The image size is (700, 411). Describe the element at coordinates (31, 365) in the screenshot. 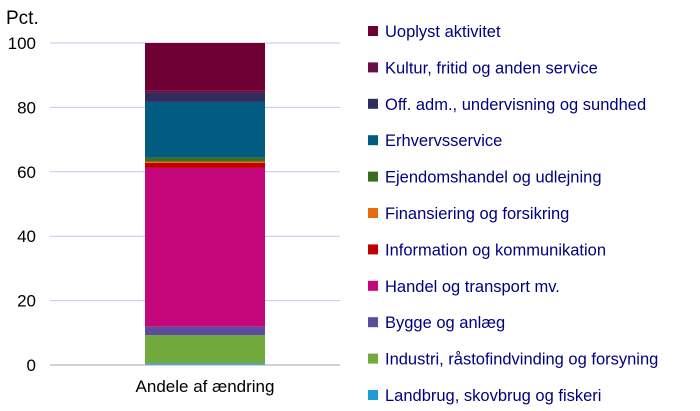

I see `y-tick-label: 0` at that location.